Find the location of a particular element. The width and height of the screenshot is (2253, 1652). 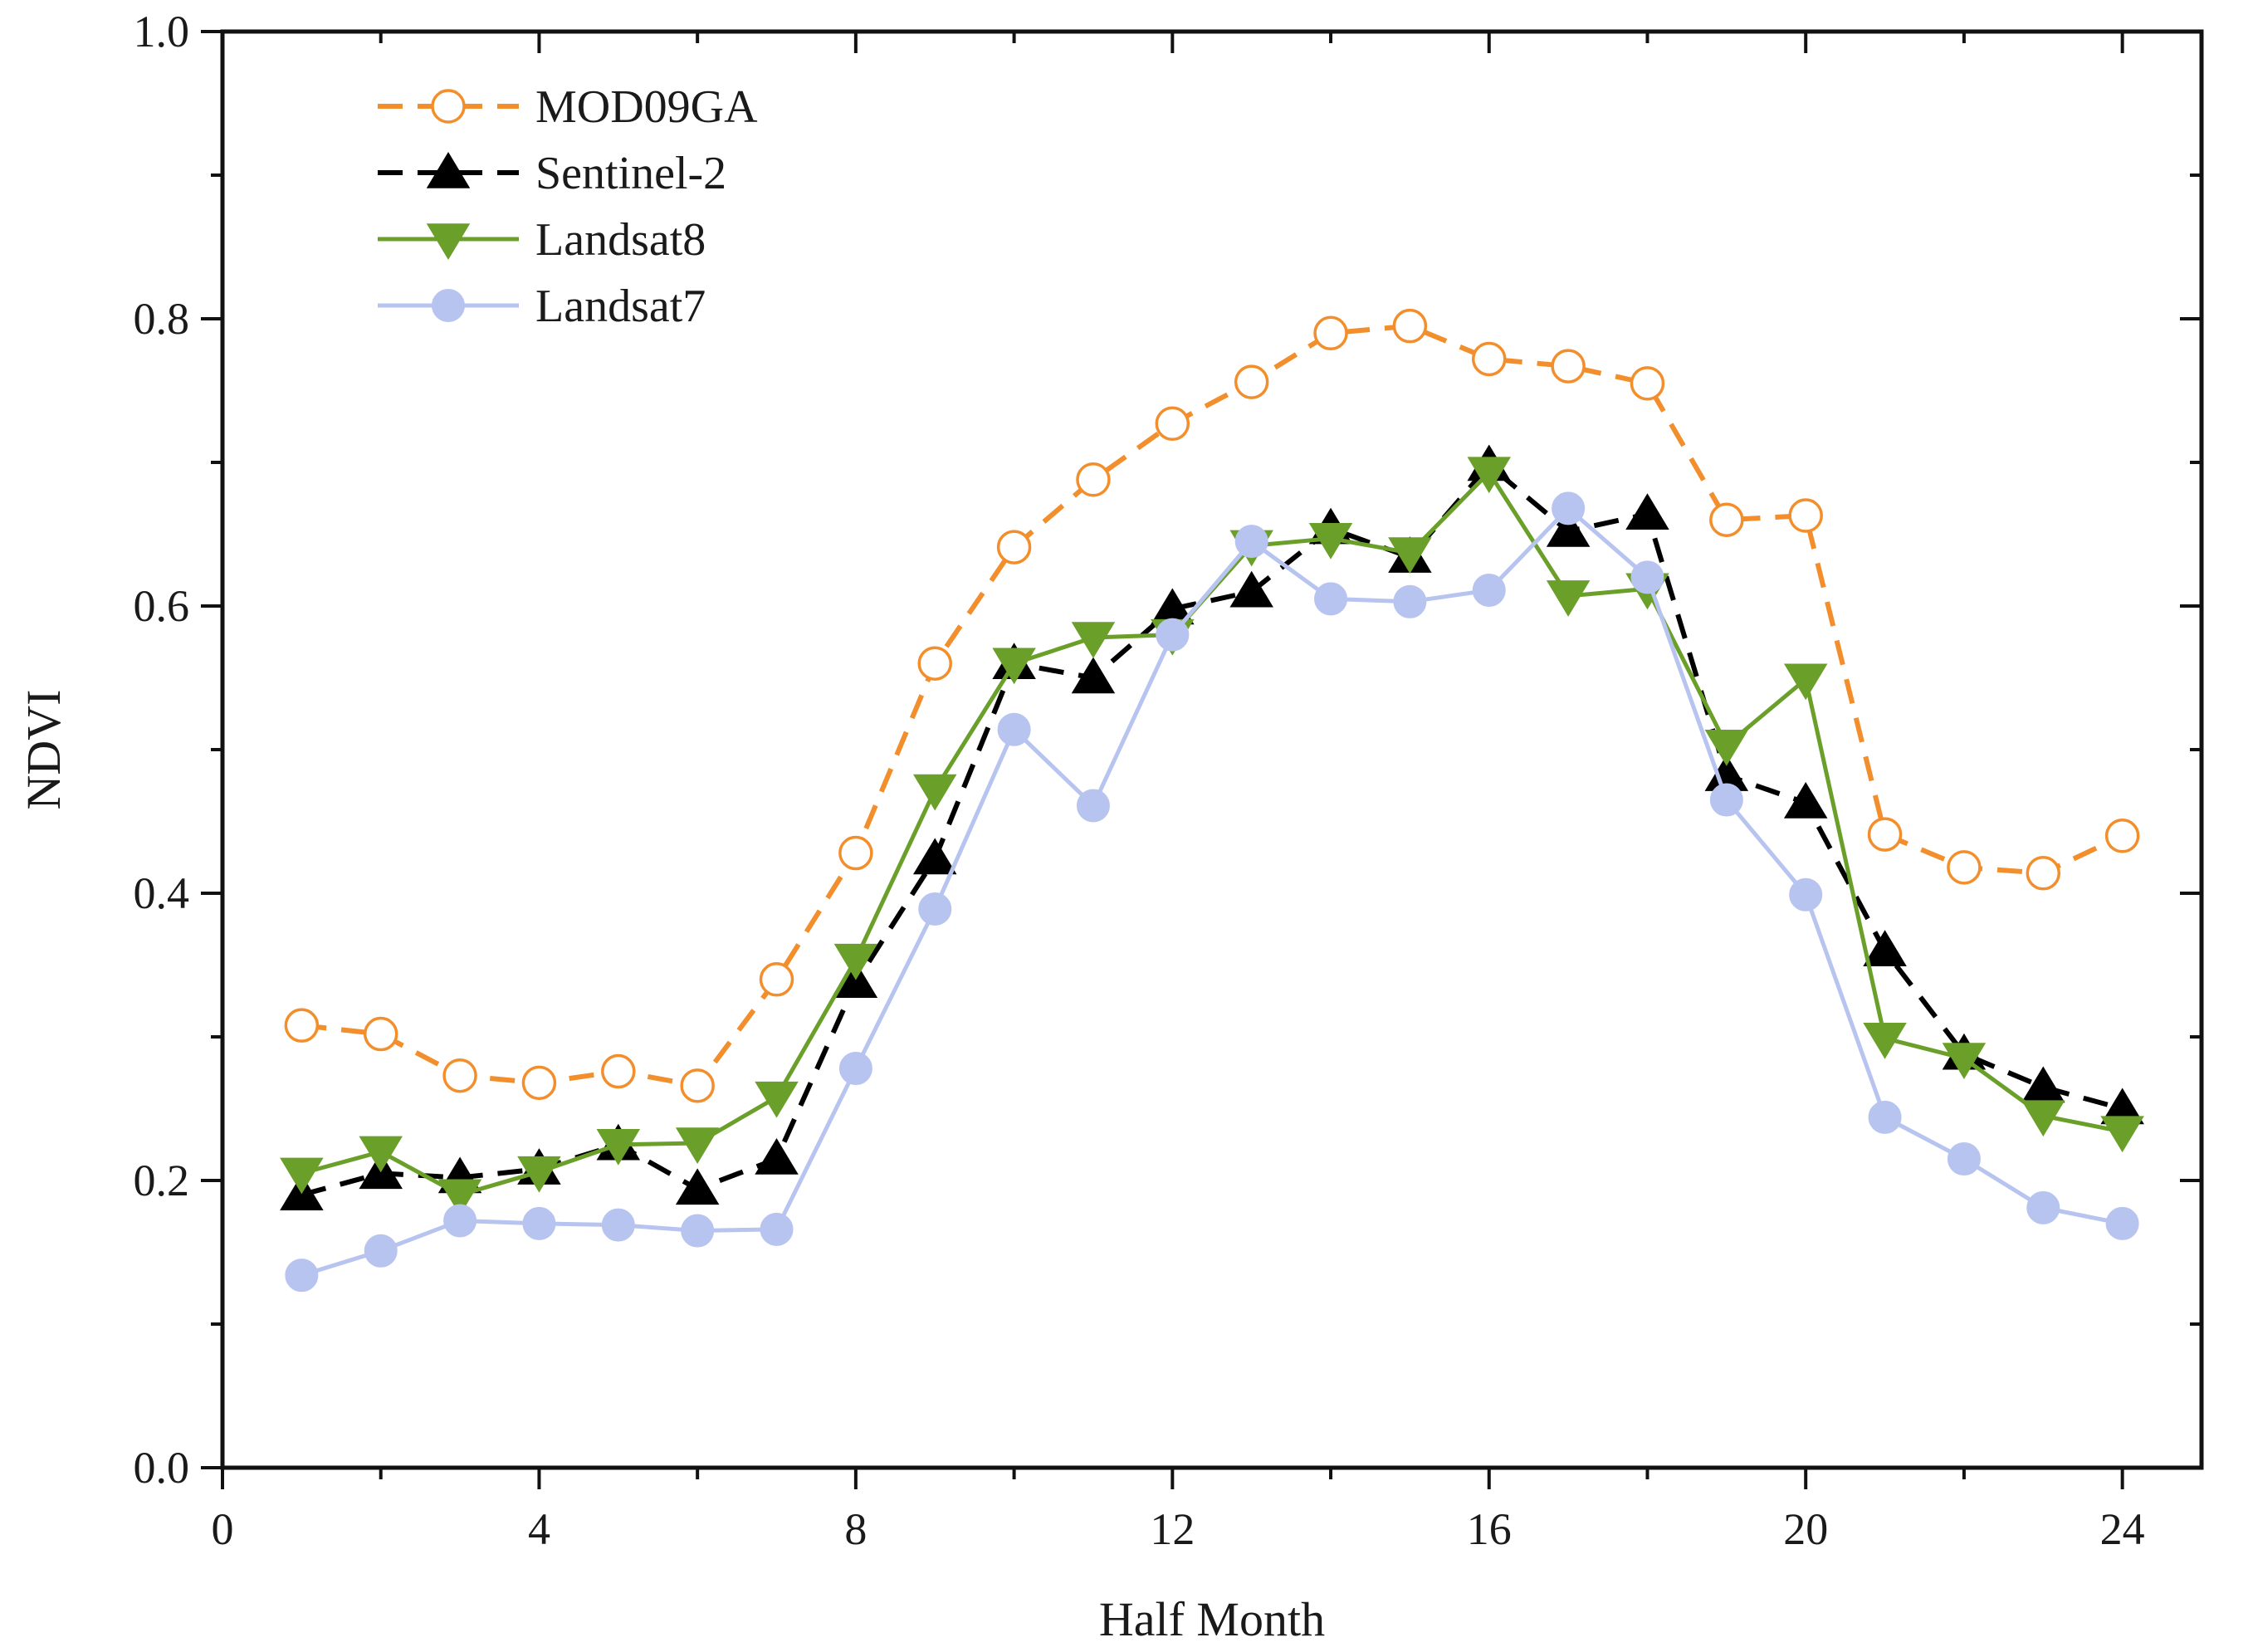

y-tick-label: 1.0 is located at coordinates (162, 31).